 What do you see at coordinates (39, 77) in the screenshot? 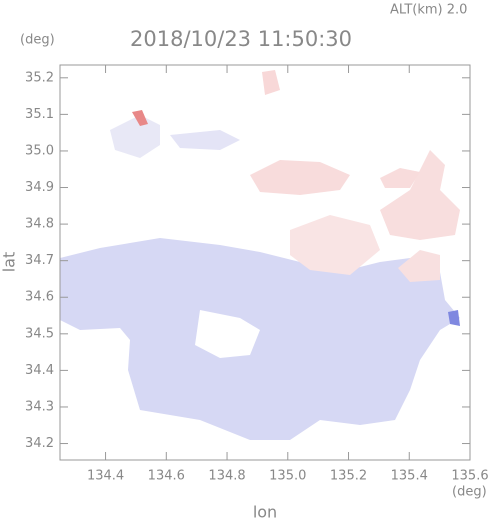
I see `y-tick-label: 35.2` at bounding box center [39, 77].